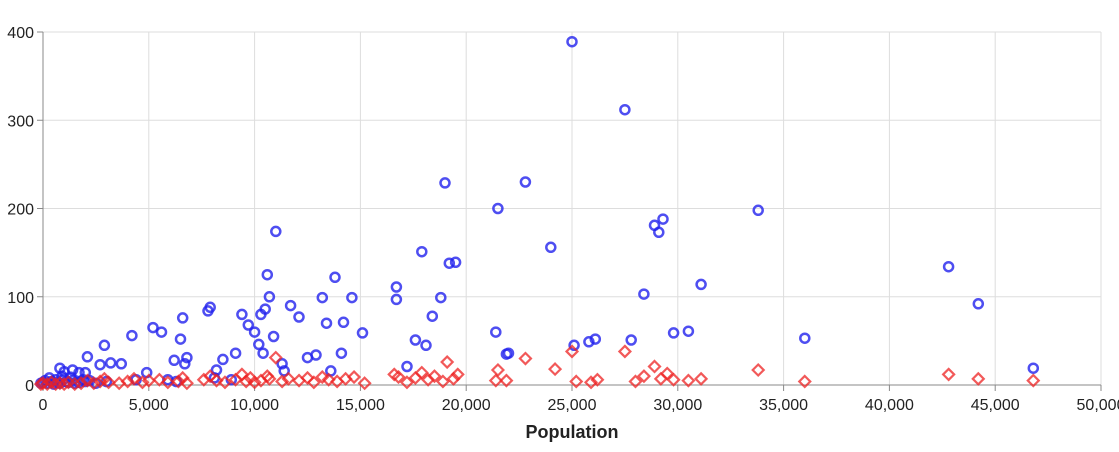 Image resolution: width=1119 pixels, height=452 pixels. What do you see at coordinates (572, 405) in the screenshot?
I see `x-tick-label: 25,000` at bounding box center [572, 405].